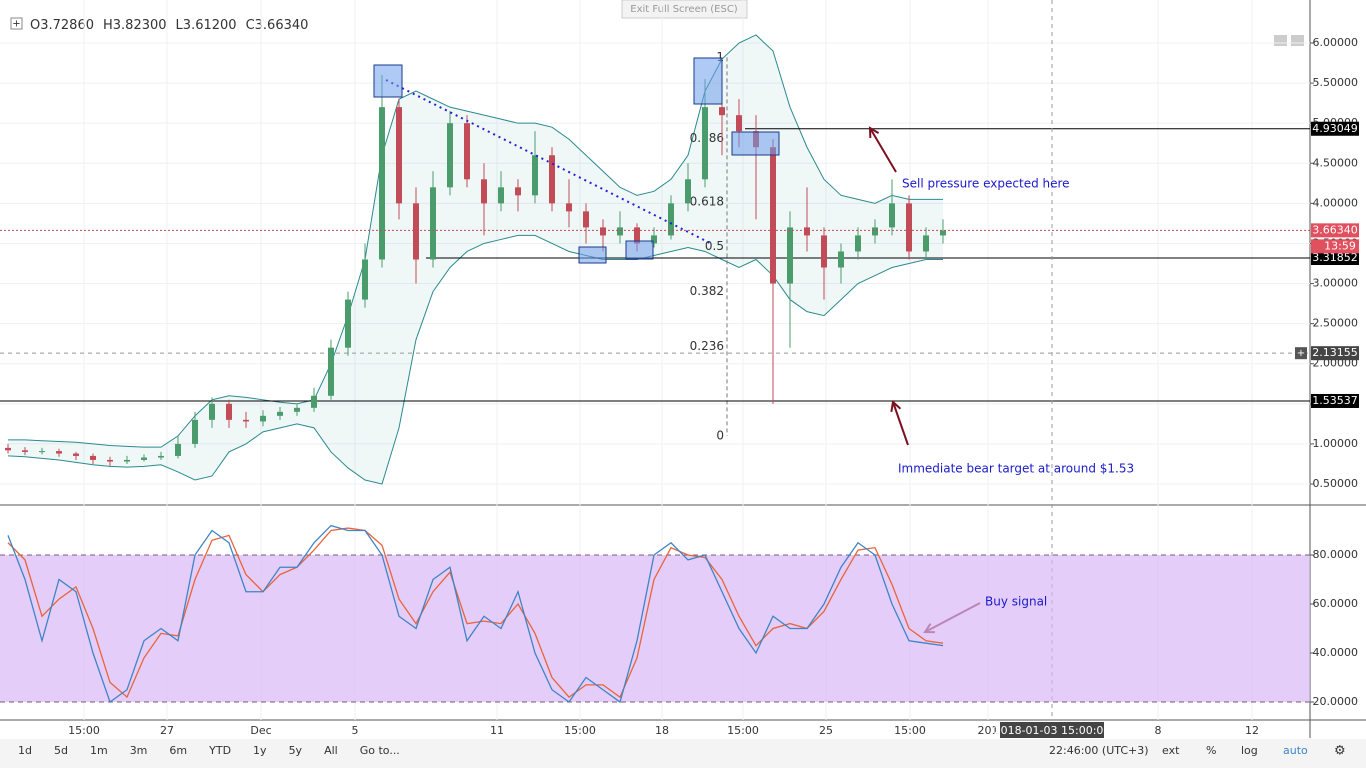 The height and width of the screenshot is (772, 1366). Describe the element at coordinates (1335, 257) in the screenshot. I see `price-tag-label: 3.31852` at that location.